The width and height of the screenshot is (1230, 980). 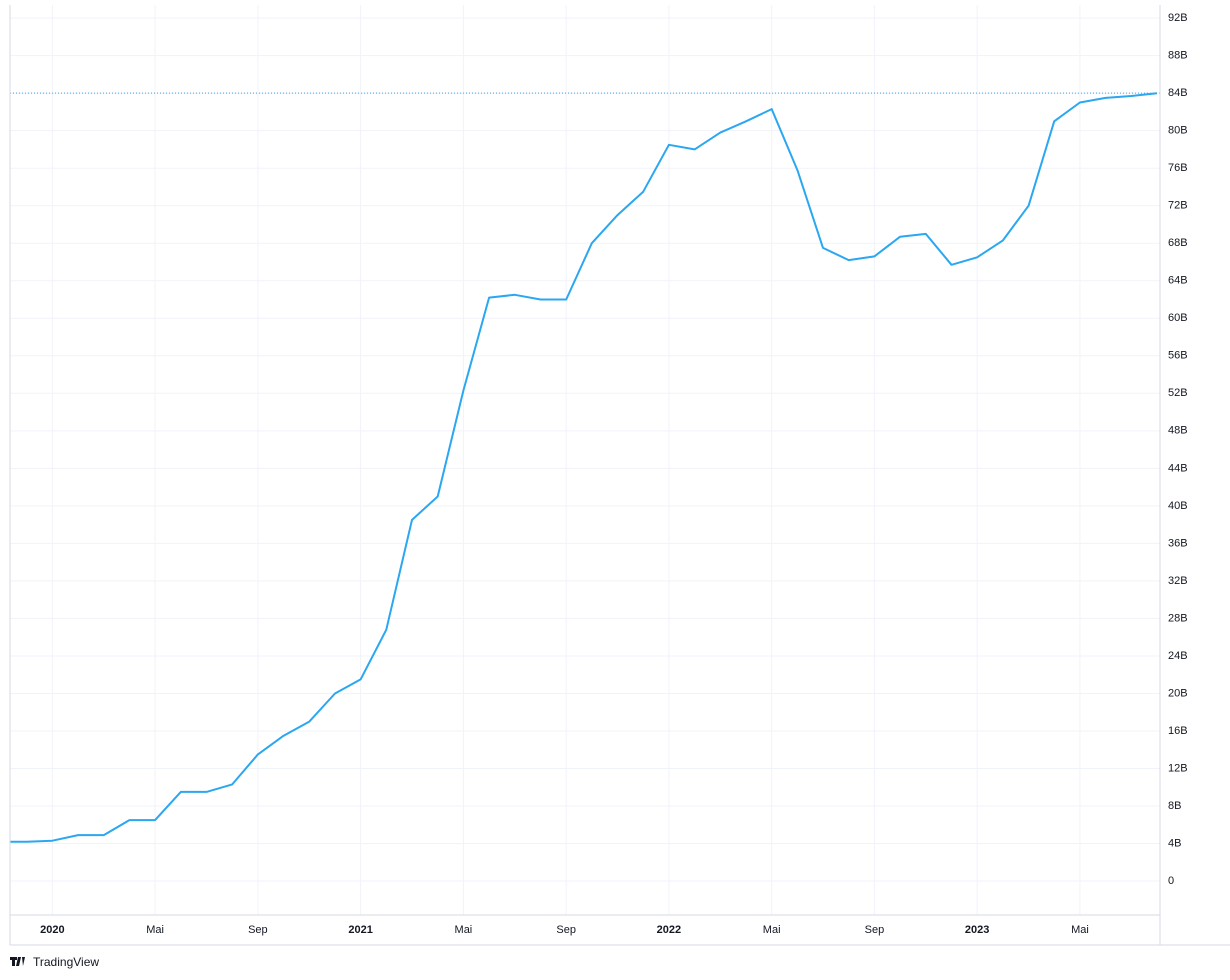 I want to click on y-tick-label: 16B, so click(x=1178, y=731).